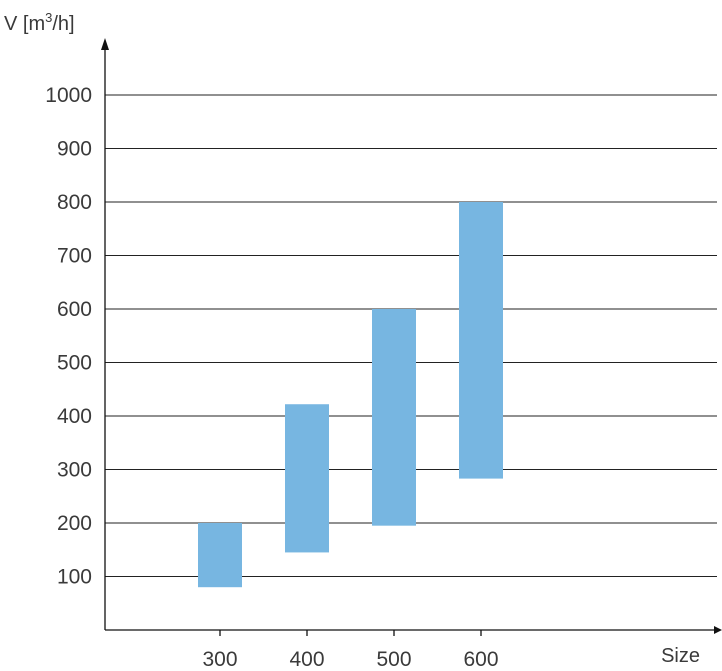 The width and height of the screenshot is (722, 671). I want to click on x-tick-label: 500, so click(393, 659).